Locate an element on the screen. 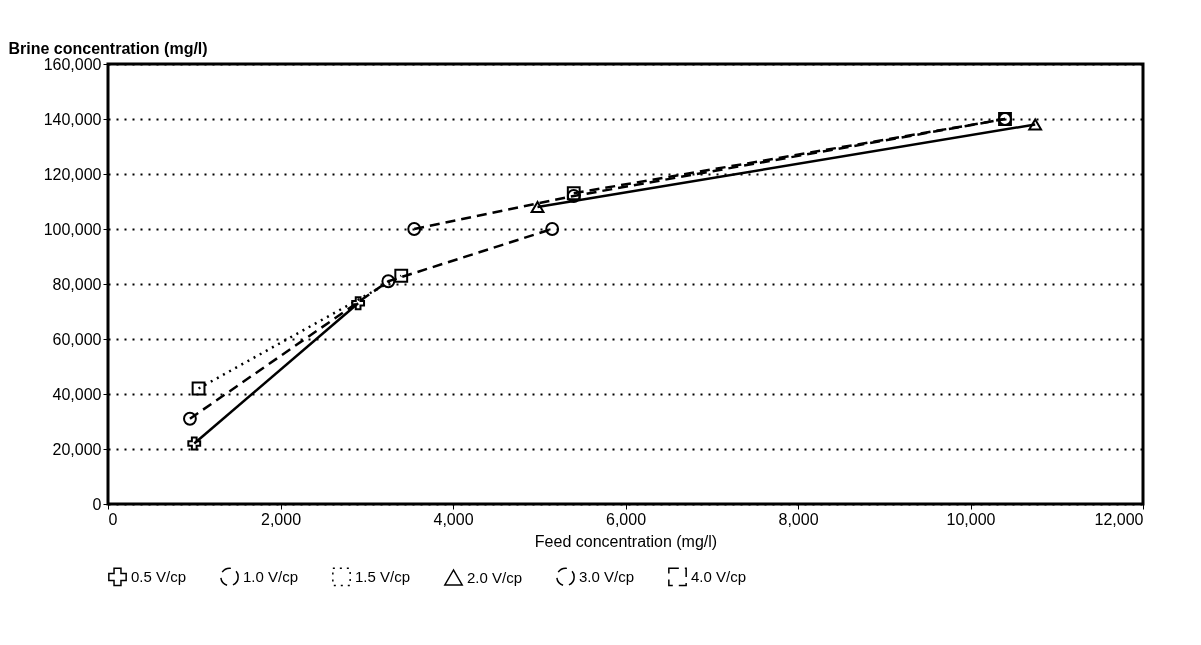  y-tick-label: 60,000 is located at coordinates (77, 339).